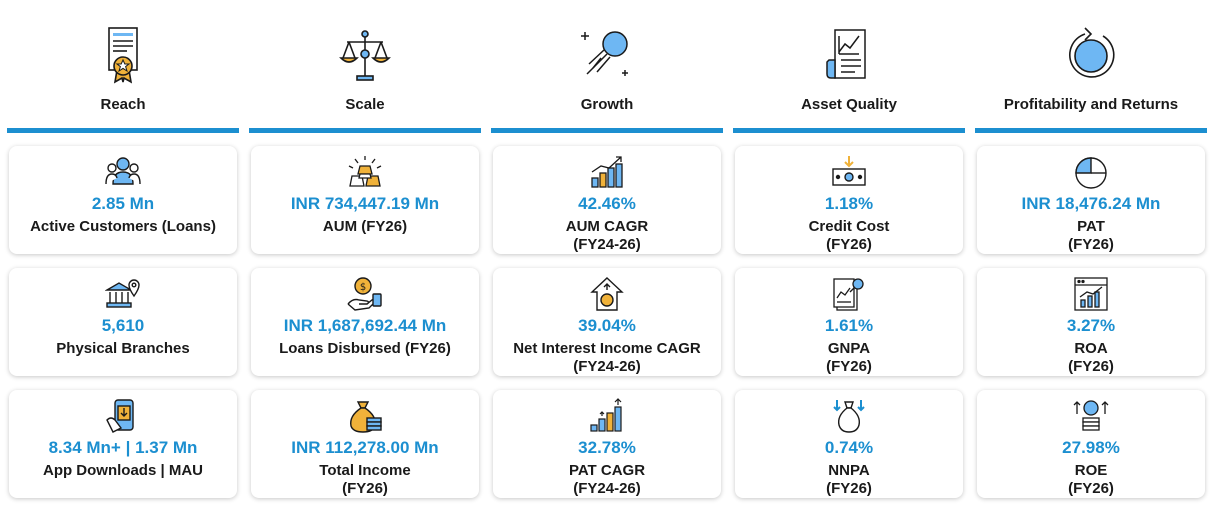 This screenshot has width=1213, height=506. Describe the element at coordinates (607, 325) in the screenshot. I see `metric-value: 39.04%` at that location.